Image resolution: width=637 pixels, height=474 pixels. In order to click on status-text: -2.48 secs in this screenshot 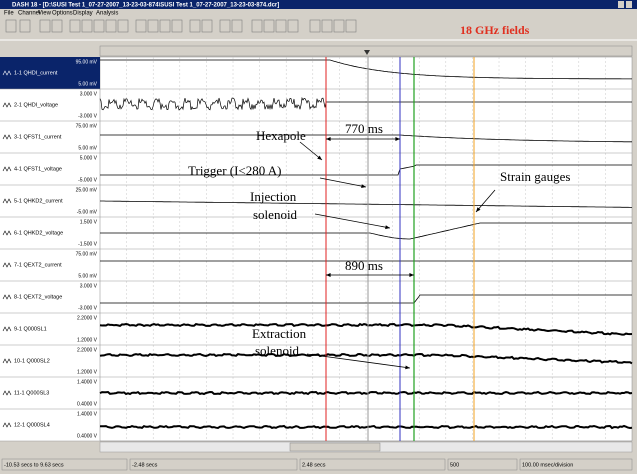, I will do `click(145, 465)`.